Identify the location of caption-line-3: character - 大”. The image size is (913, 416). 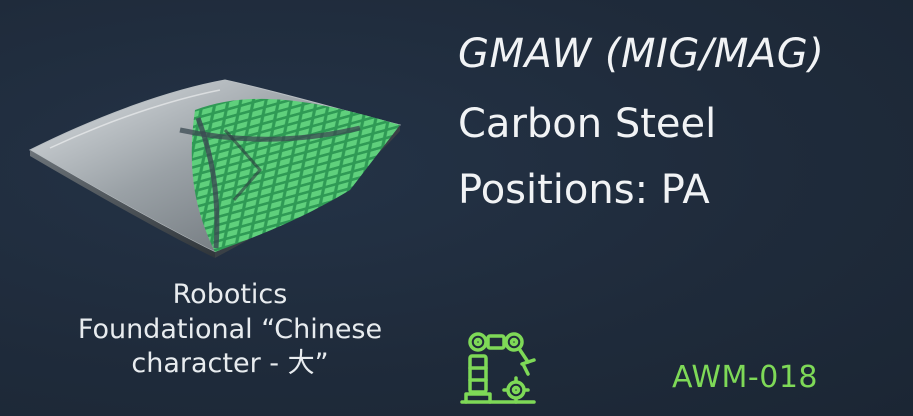
(230, 364).